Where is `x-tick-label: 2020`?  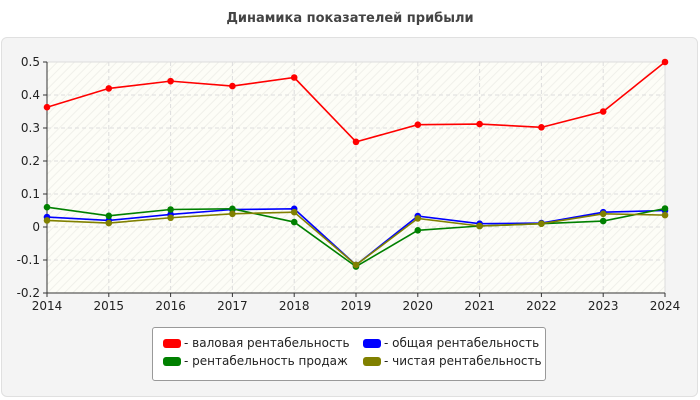 x-tick-label: 2020 is located at coordinates (418, 306).